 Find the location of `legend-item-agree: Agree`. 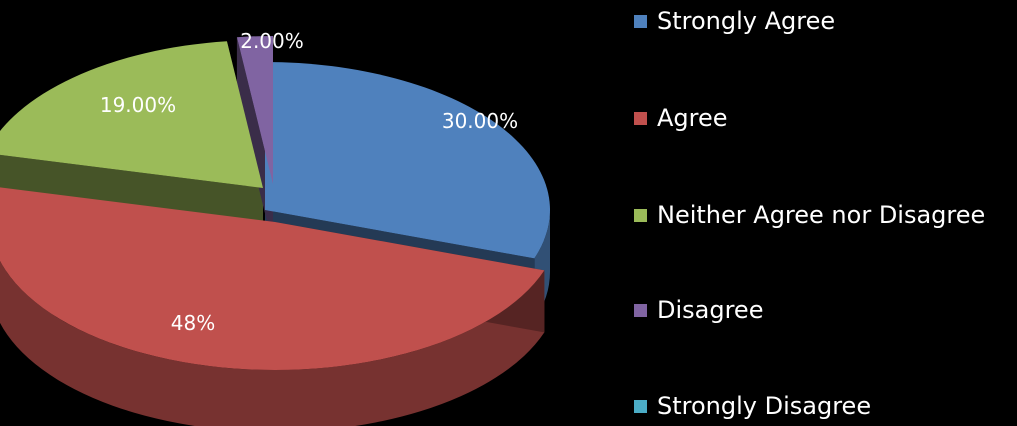

legend-item-agree: Agree is located at coordinates (681, 118).